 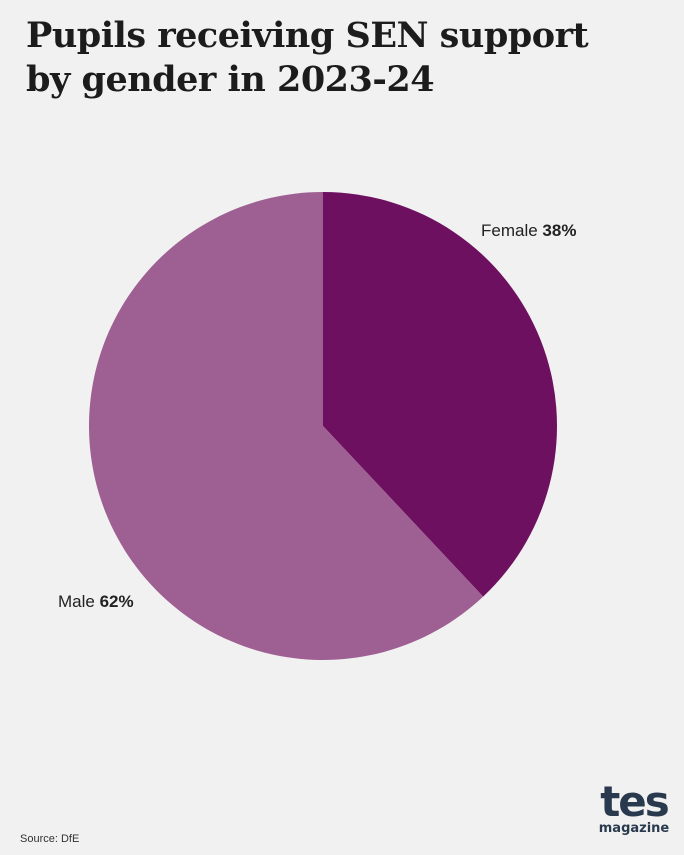 I want to click on logo-sub: magazine, so click(x=634, y=828).